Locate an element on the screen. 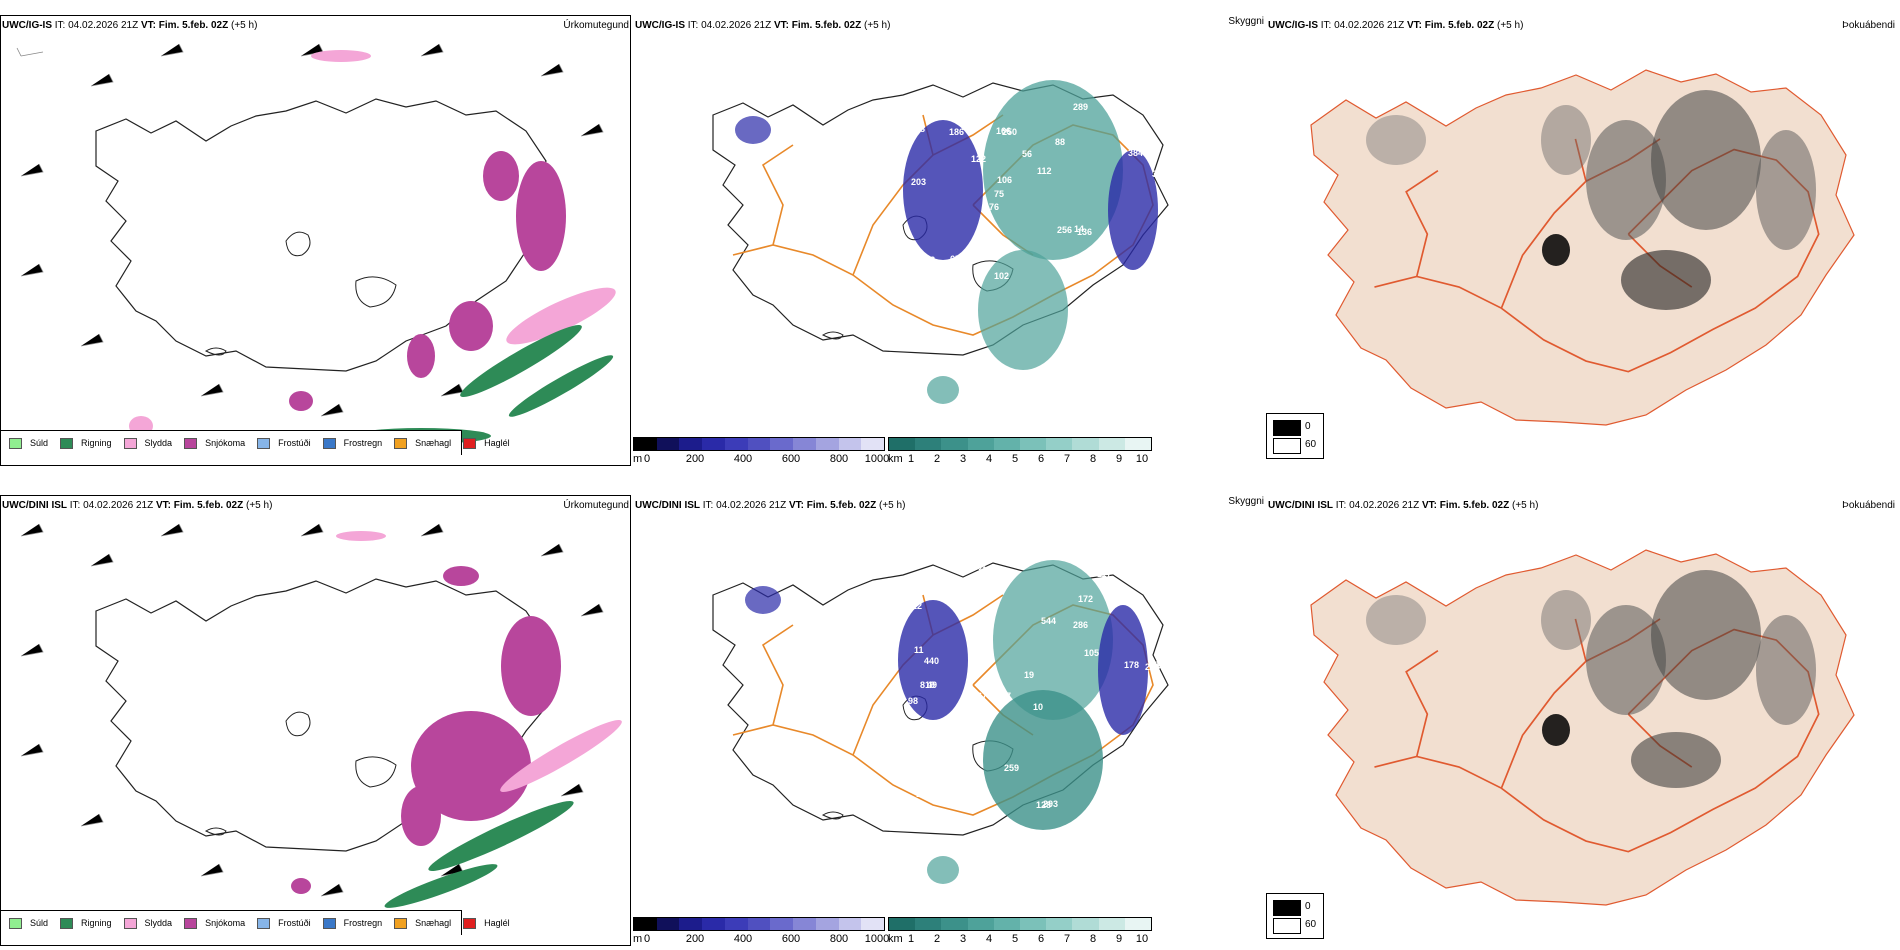  ceiling-label: 544 is located at coordinates (1048, 621).